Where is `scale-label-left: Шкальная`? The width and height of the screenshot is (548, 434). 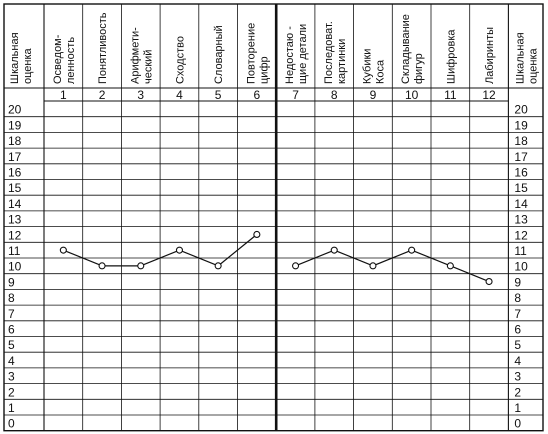 scale-label-left: Шкальная is located at coordinates (15, 58).